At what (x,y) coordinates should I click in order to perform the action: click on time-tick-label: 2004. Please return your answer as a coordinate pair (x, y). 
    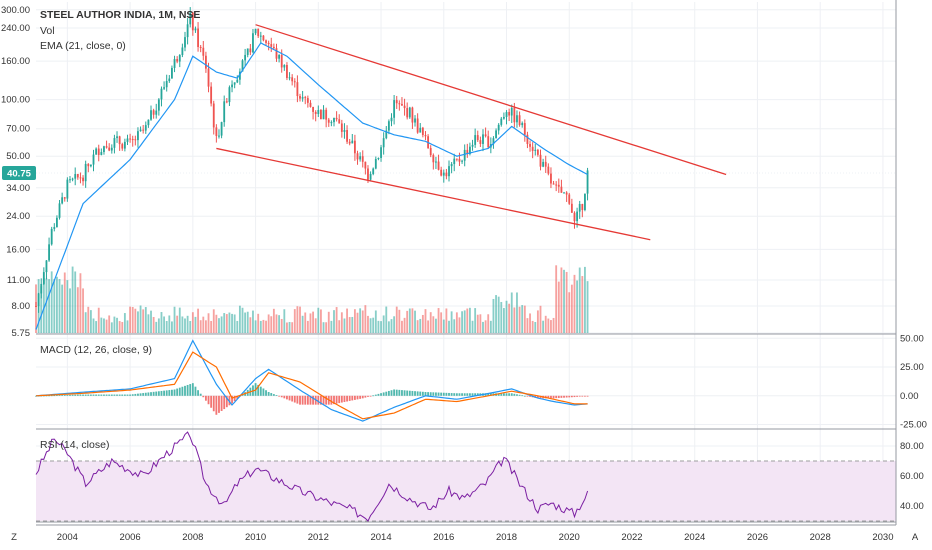
    Looking at the image, I should click on (67, 537).